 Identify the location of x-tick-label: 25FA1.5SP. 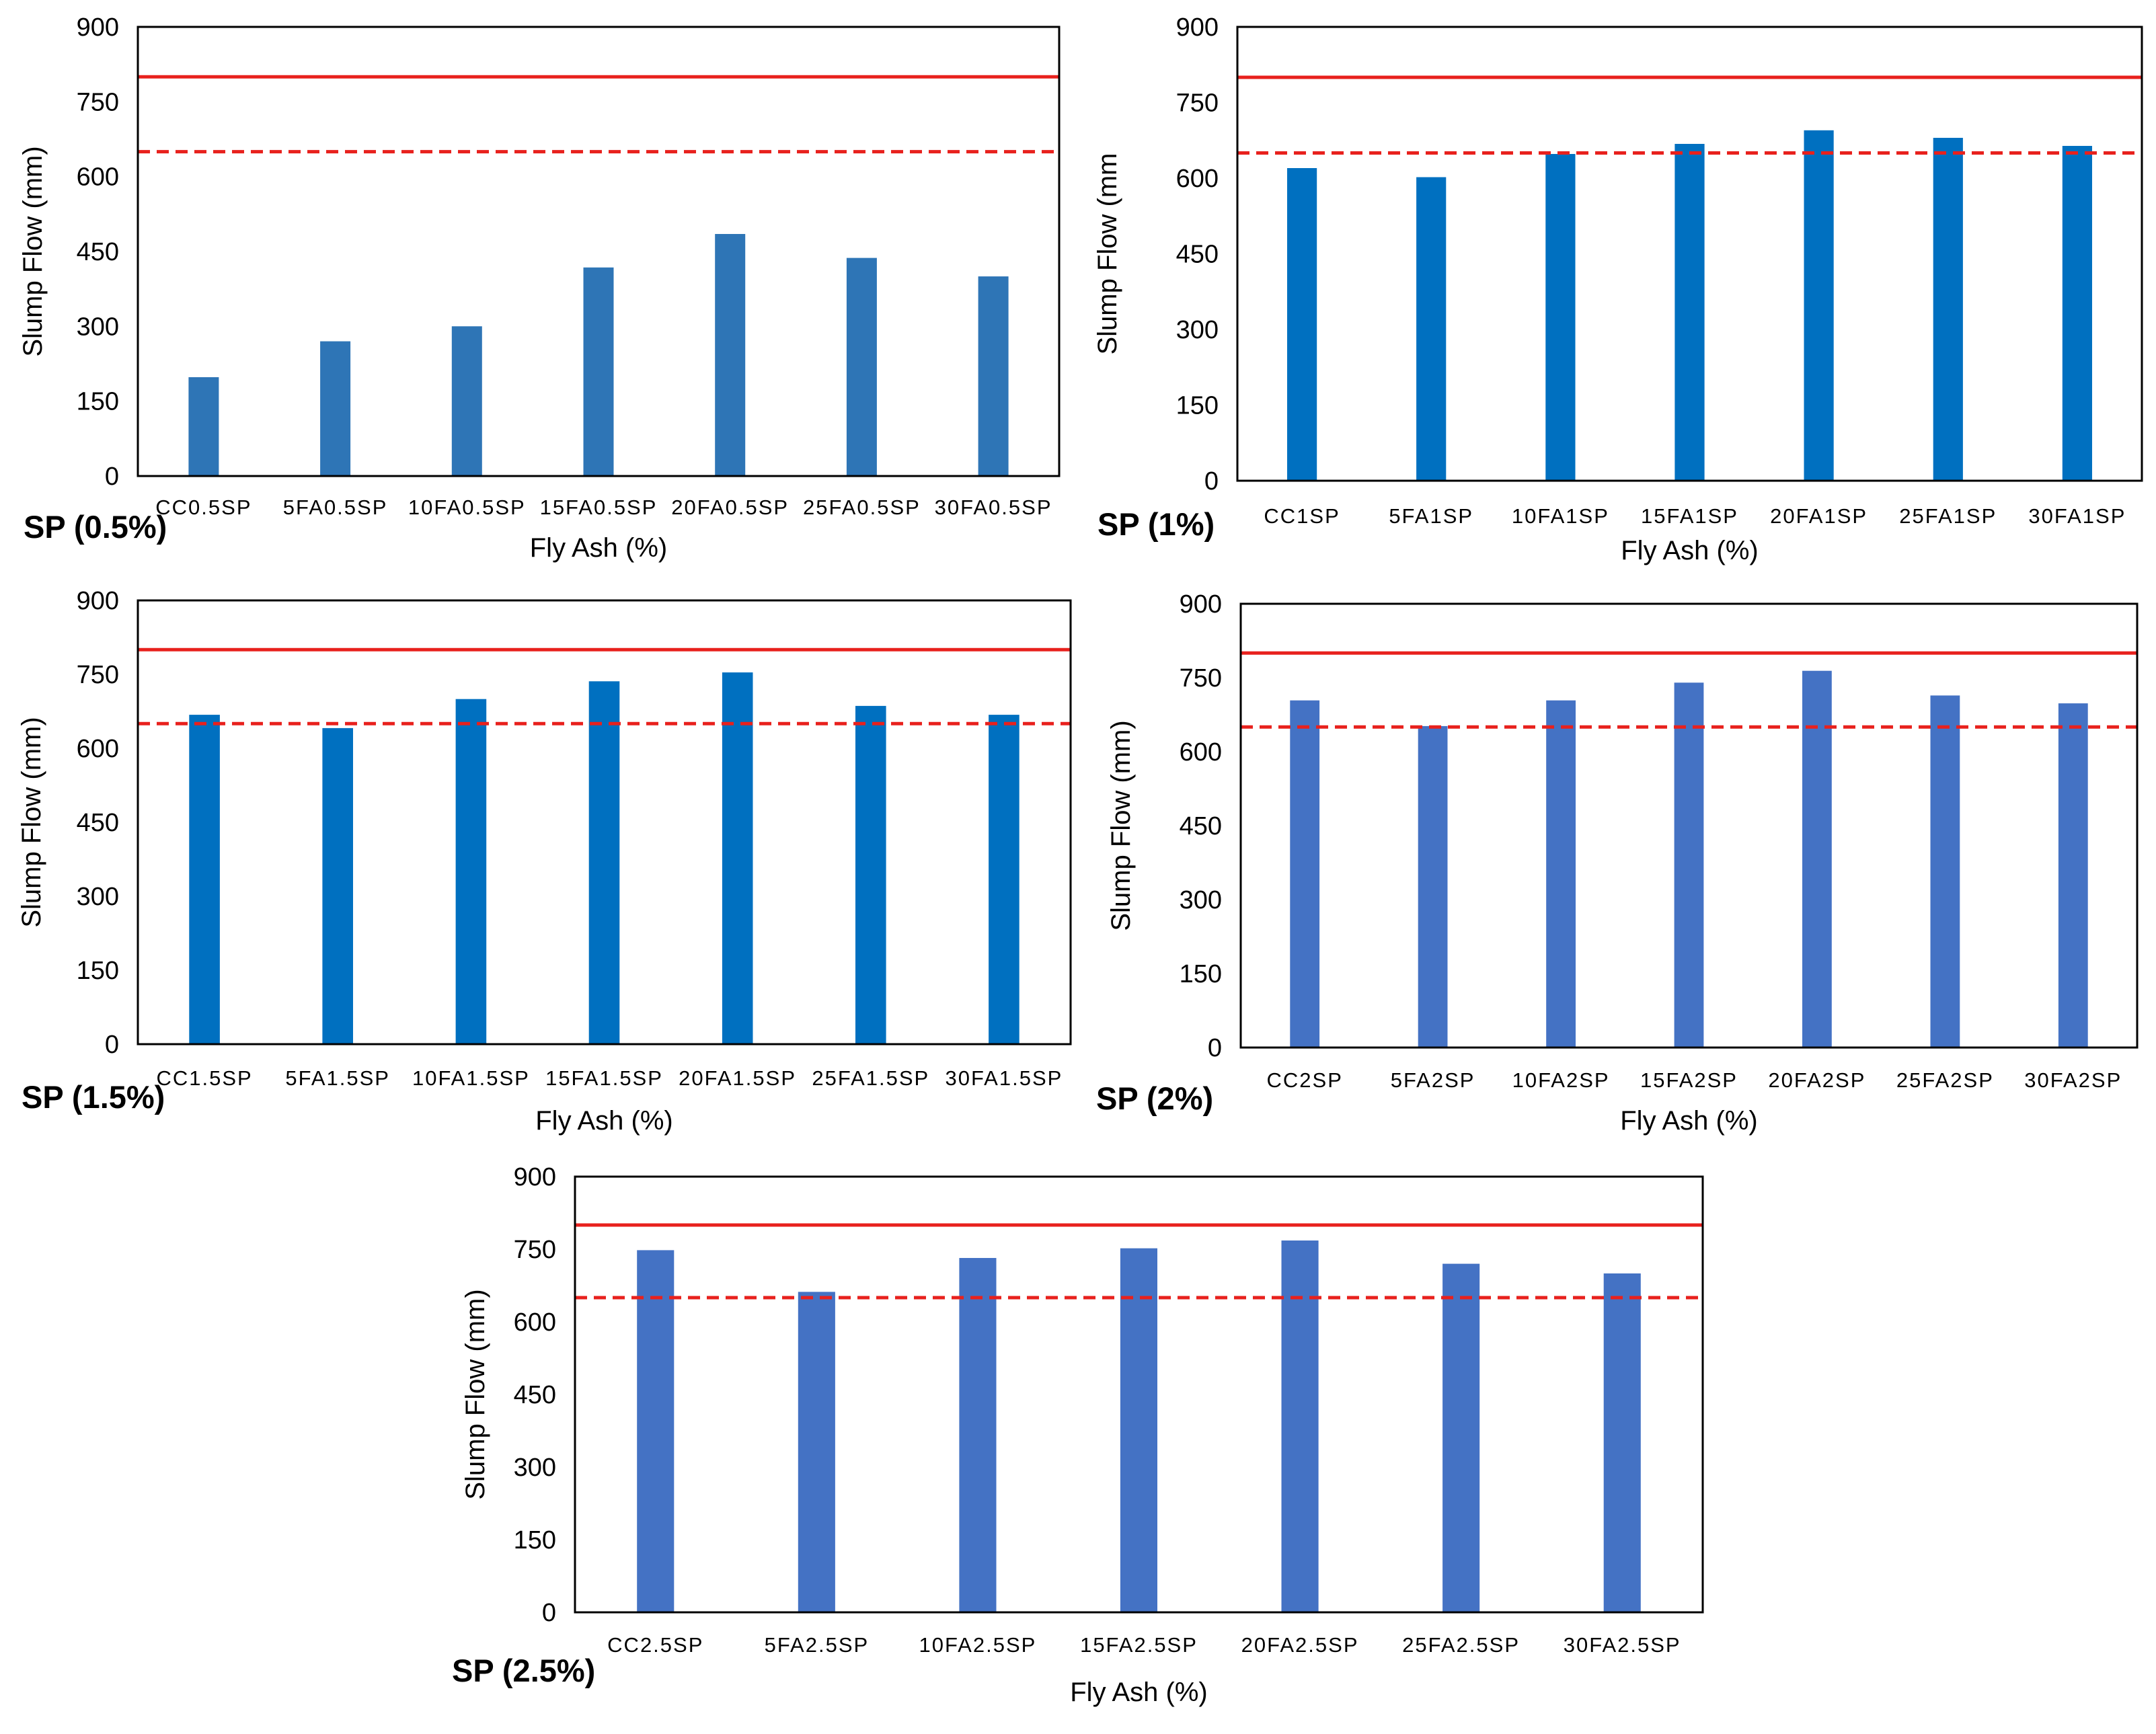
(870, 1078).